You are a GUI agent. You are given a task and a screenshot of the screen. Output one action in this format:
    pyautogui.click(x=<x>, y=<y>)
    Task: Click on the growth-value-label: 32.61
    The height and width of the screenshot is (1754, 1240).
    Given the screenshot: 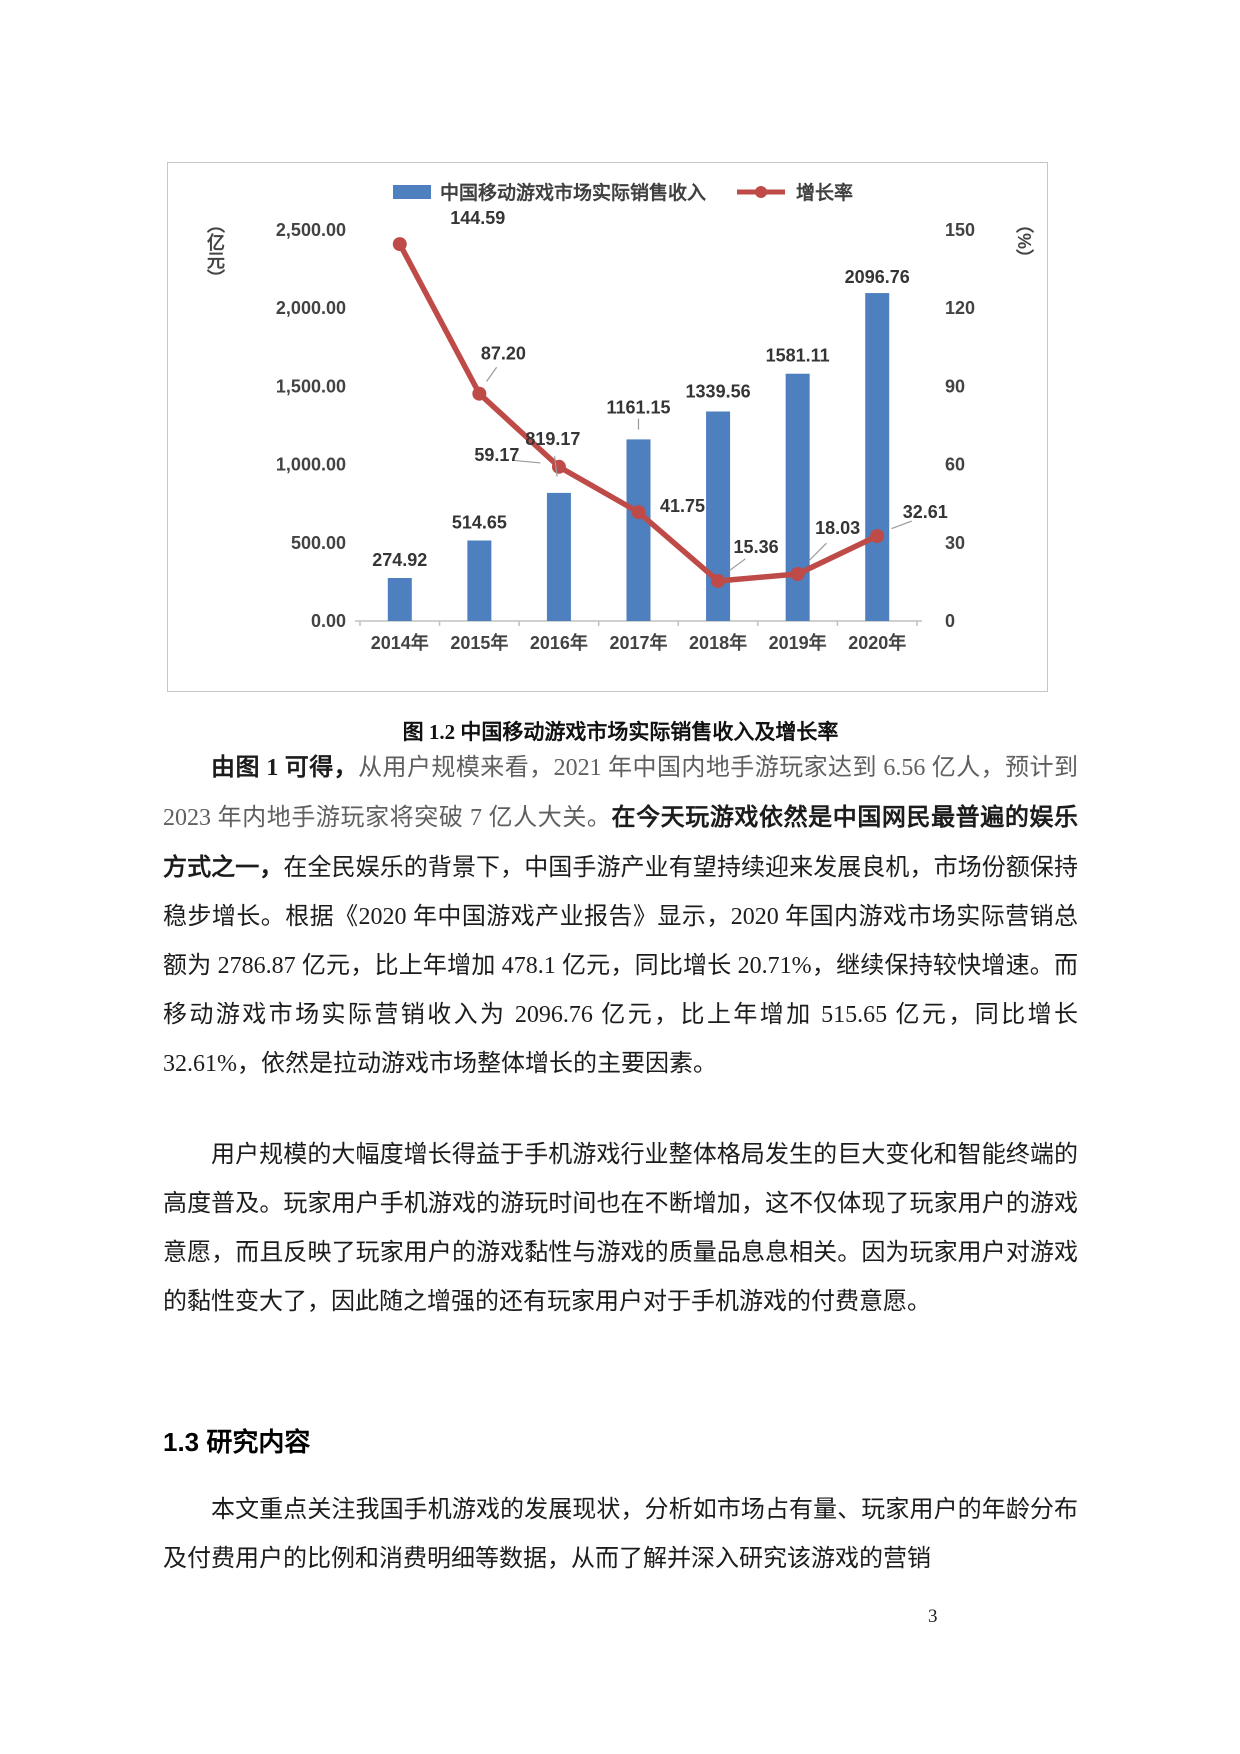 What is the action you would take?
    pyautogui.click(x=925, y=512)
    